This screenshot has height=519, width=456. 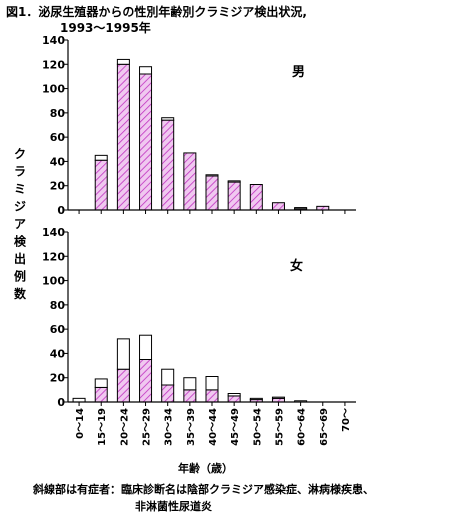 I want to click on x-axis-label: 年齢（歳）, so click(x=205, y=468).